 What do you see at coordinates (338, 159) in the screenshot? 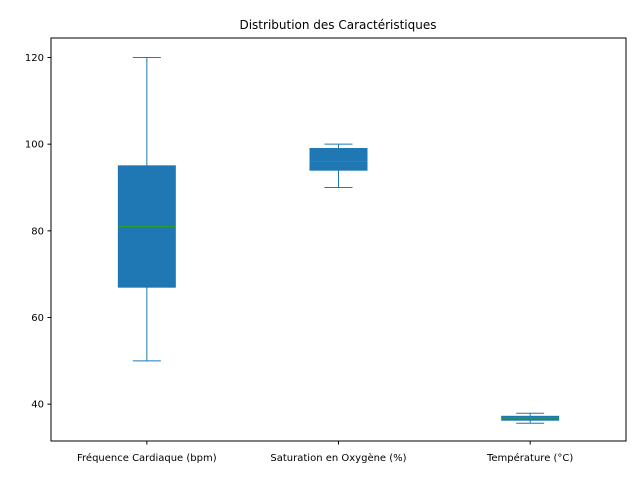
I see `box-iqr` at bounding box center [338, 159].